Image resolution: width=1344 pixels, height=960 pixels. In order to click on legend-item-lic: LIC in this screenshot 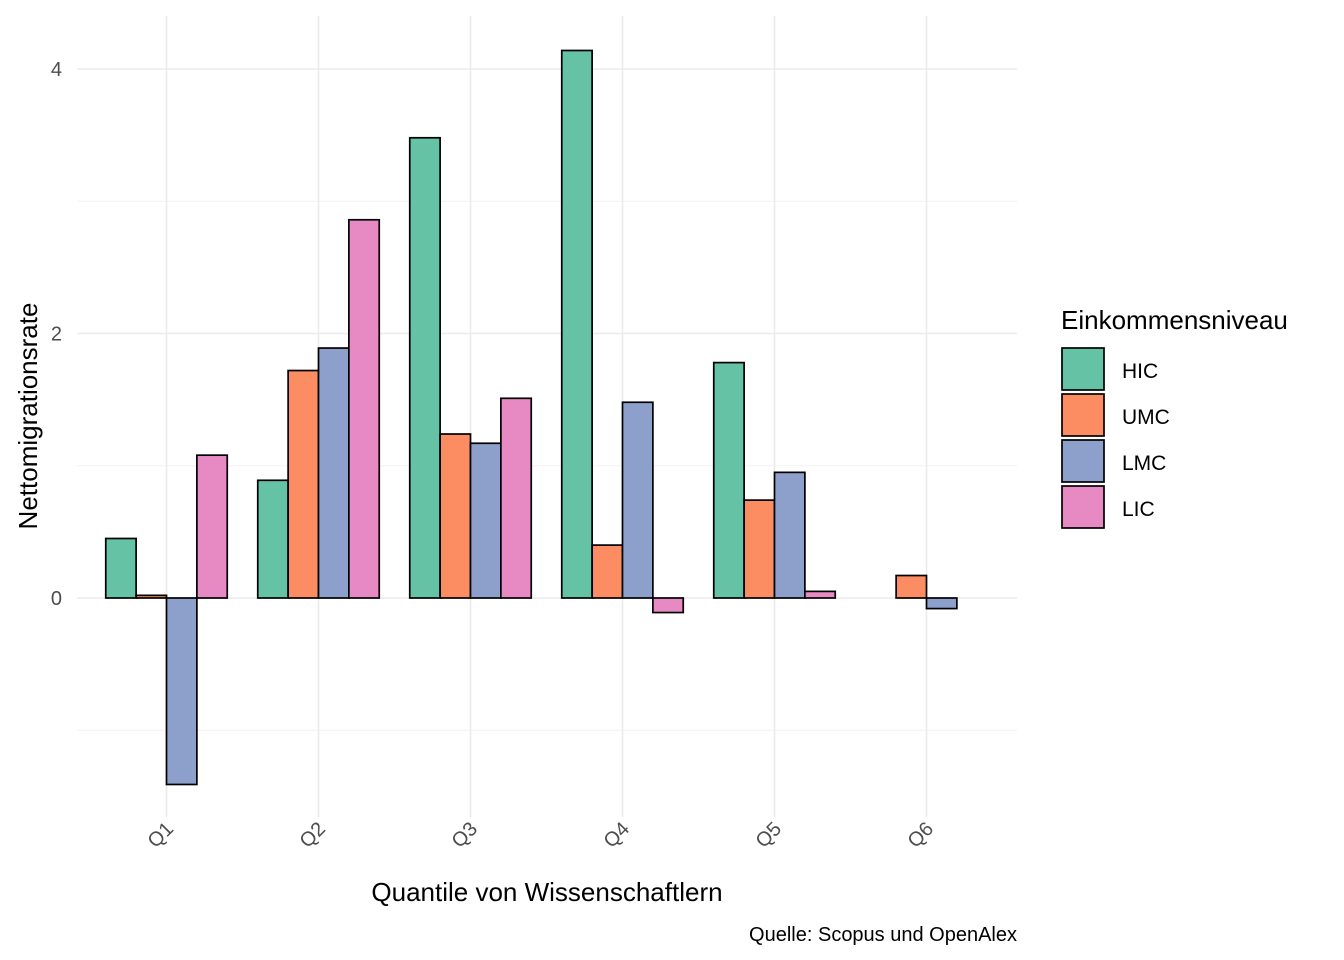, I will do `click(1108, 507)`.